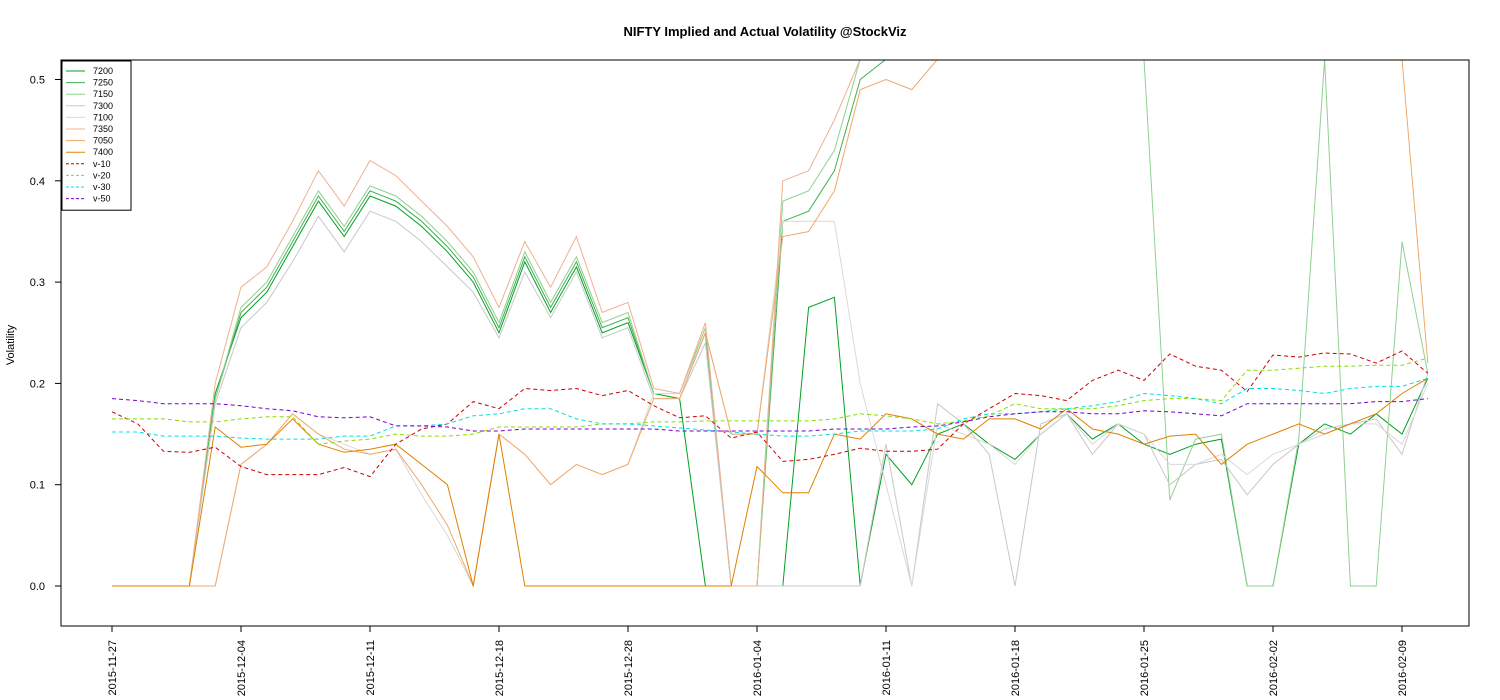 This screenshot has height=700, width=1500. What do you see at coordinates (102, 187) in the screenshot?
I see `legend-label: v-30` at bounding box center [102, 187].